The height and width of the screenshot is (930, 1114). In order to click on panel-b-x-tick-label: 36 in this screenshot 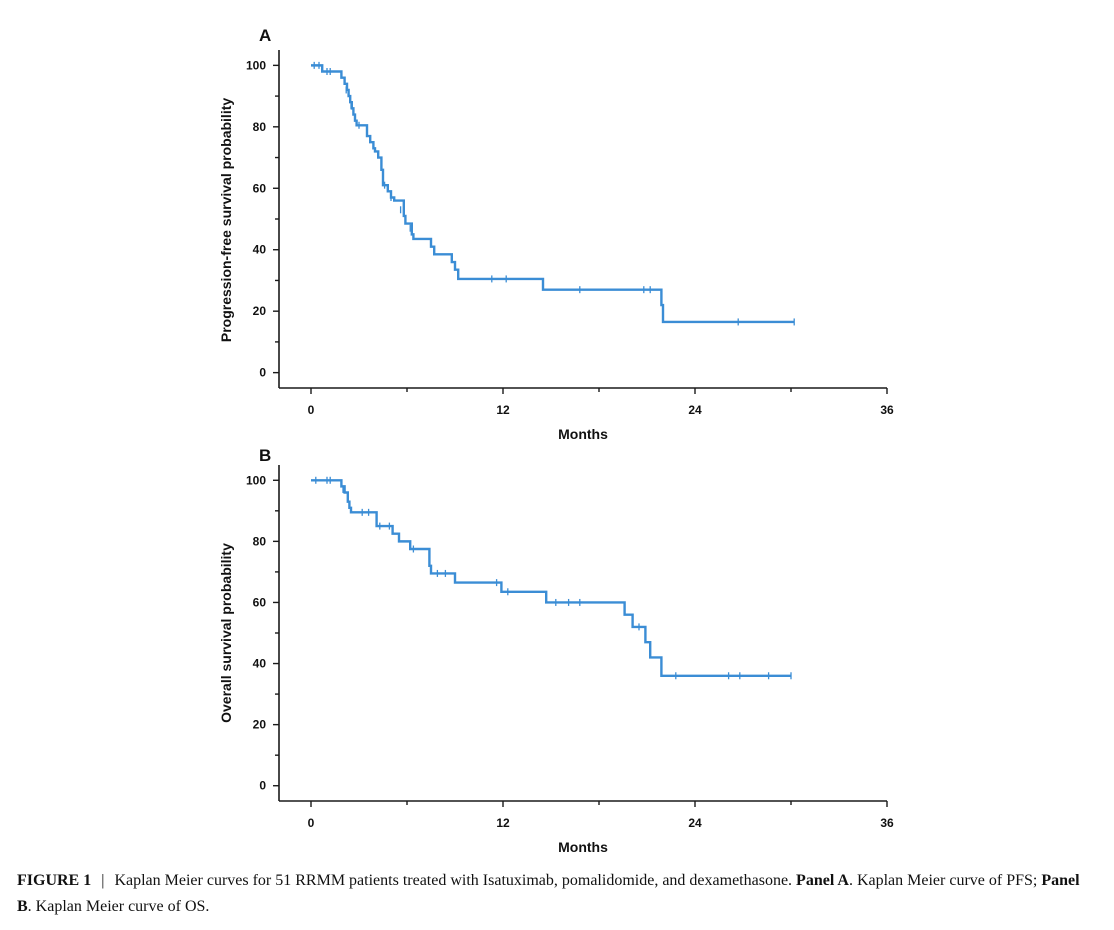, I will do `click(887, 823)`.